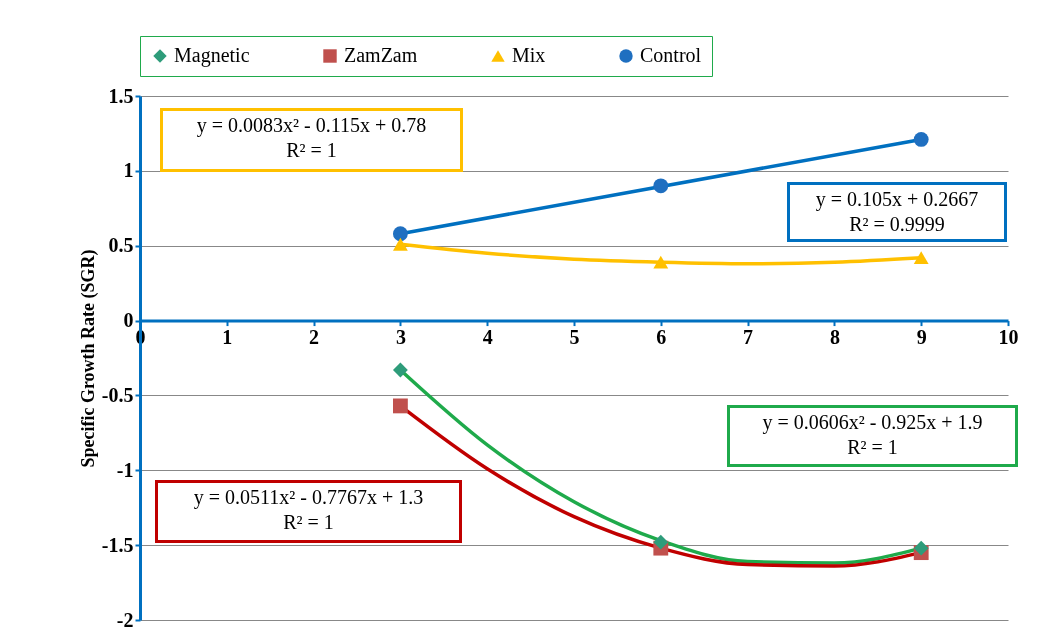  What do you see at coordinates (227, 337) in the screenshot?
I see `x-tick-label: 1` at bounding box center [227, 337].